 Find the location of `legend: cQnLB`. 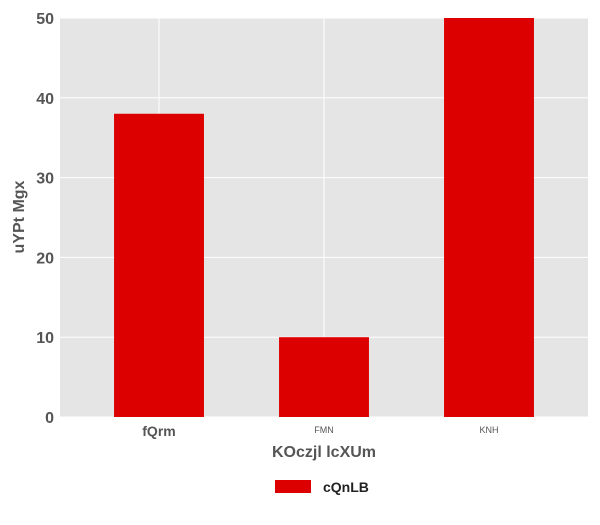

legend: cQnLB is located at coordinates (322, 487).